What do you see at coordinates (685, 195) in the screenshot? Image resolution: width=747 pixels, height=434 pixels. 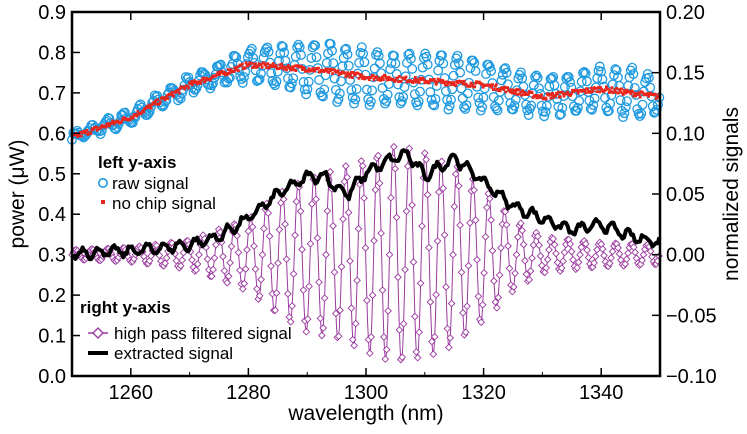 I see `y-right-tick-label: 0.05` at bounding box center [685, 195].